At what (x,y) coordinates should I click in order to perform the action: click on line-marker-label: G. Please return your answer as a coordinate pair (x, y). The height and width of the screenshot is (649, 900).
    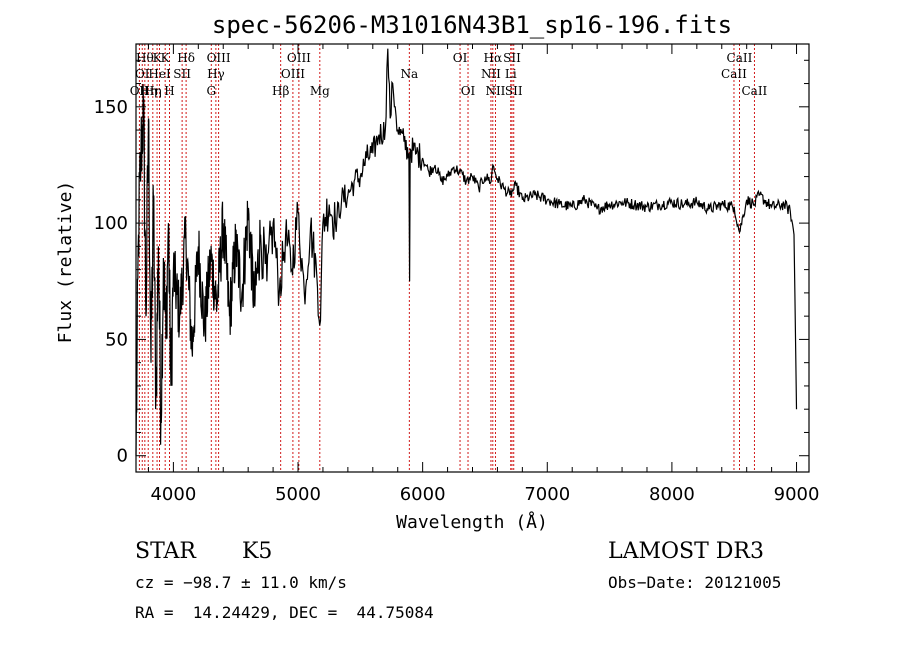
    Looking at the image, I should click on (211, 91).